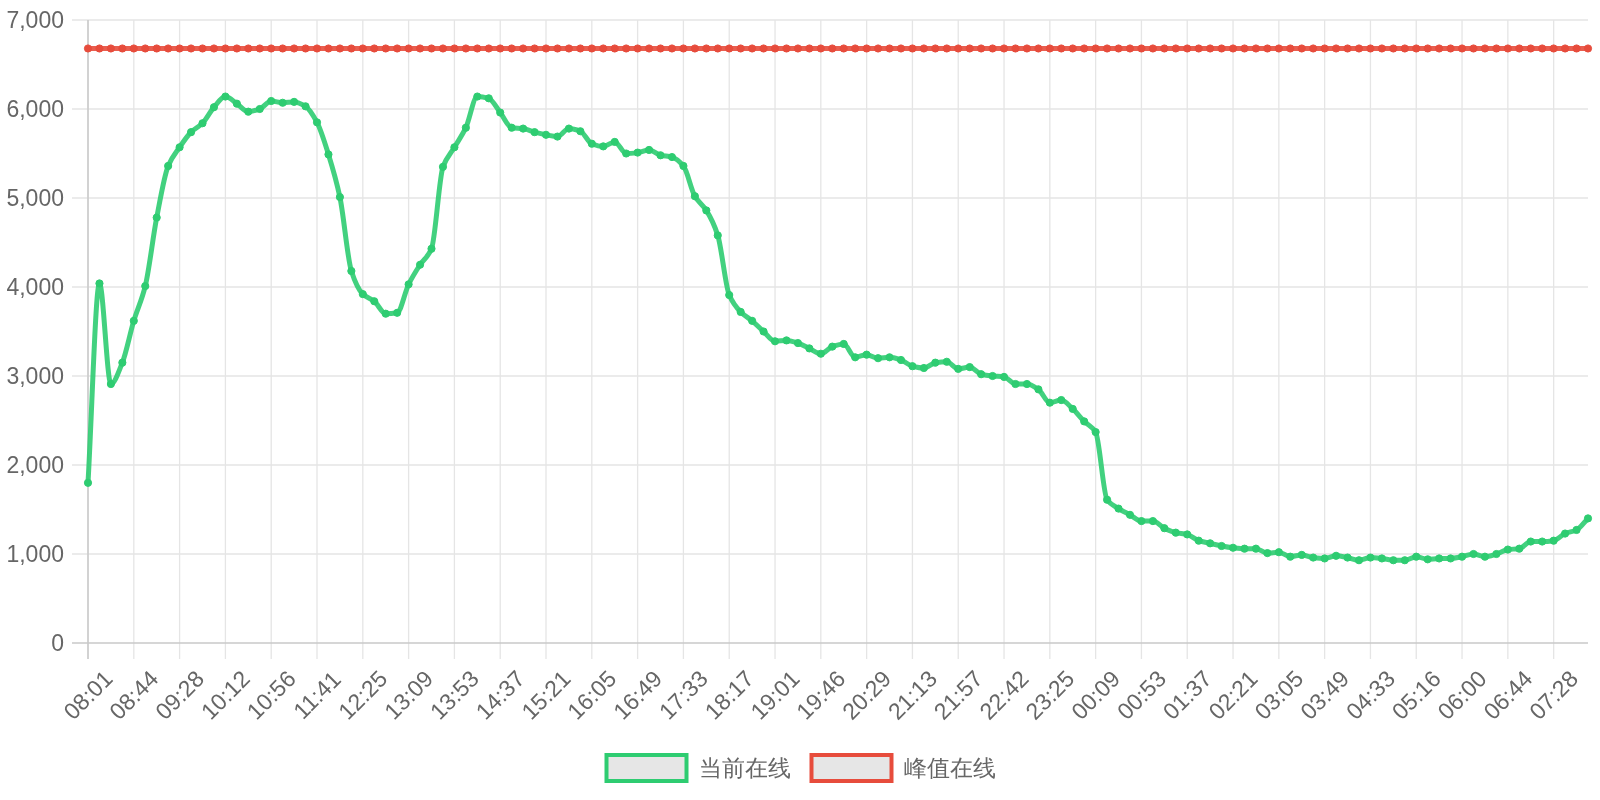 The image size is (1600, 800). Describe the element at coordinates (35, 465) in the screenshot. I see `y-tick-label: 2,000` at that location.